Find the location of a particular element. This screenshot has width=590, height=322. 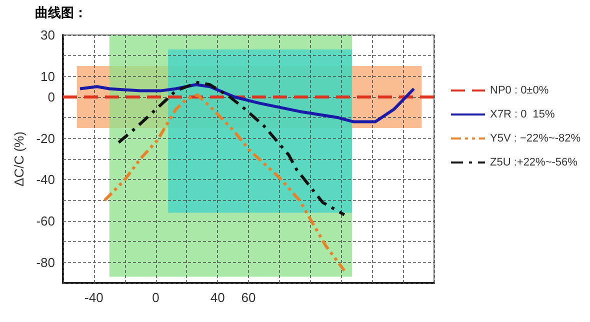

y-tick-label: 0 is located at coordinates (51, 97).